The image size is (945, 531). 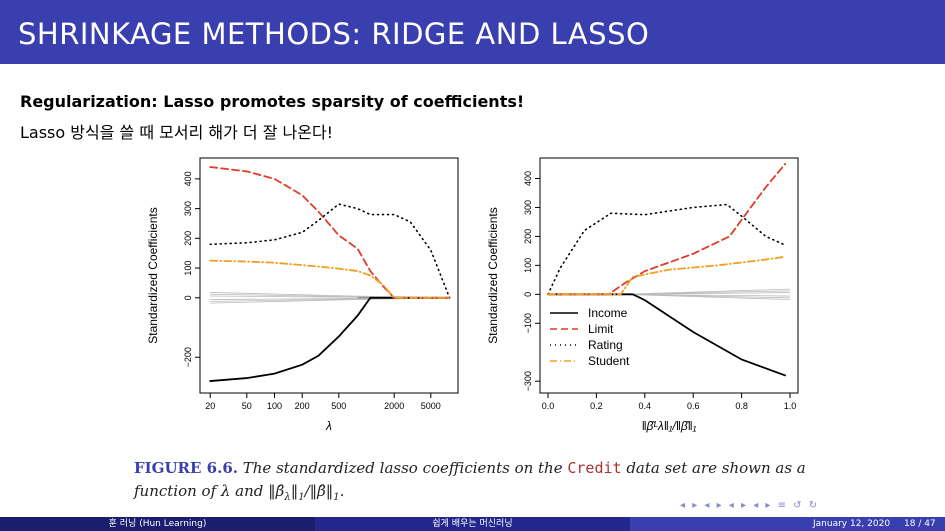 What do you see at coordinates (342, 491) in the screenshot?
I see `caption-text-e: .` at bounding box center [342, 491].